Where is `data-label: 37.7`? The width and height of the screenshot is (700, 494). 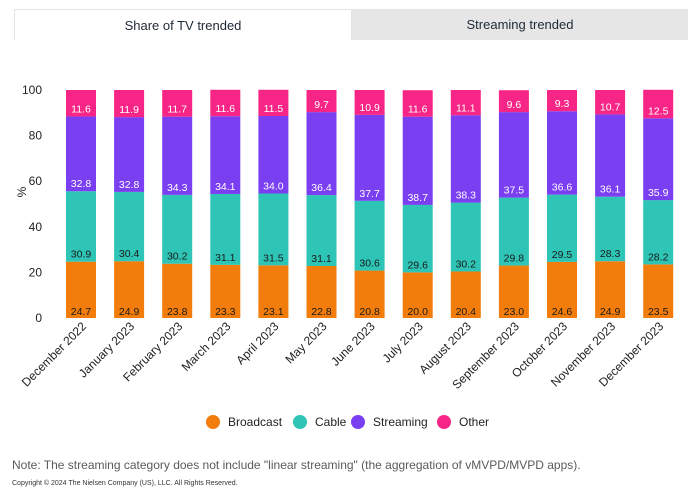
data-label: 37.7 is located at coordinates (369, 194).